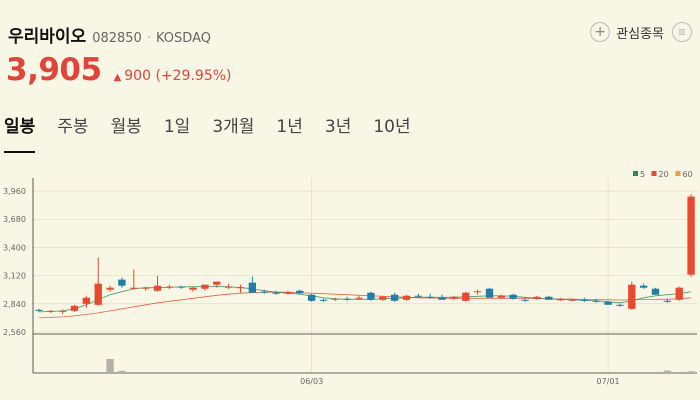 The height and width of the screenshot is (400, 700). Describe the element at coordinates (233, 127) in the screenshot. I see `tab-3months: 3개월` at that location.